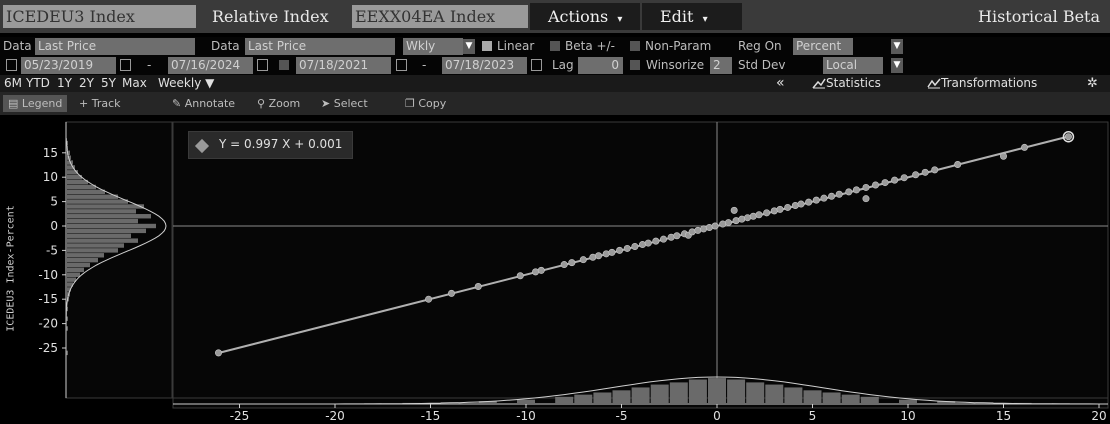 The image size is (1110, 424). I want to click on regress-end-field: 07/18/2023, so click(484, 65).